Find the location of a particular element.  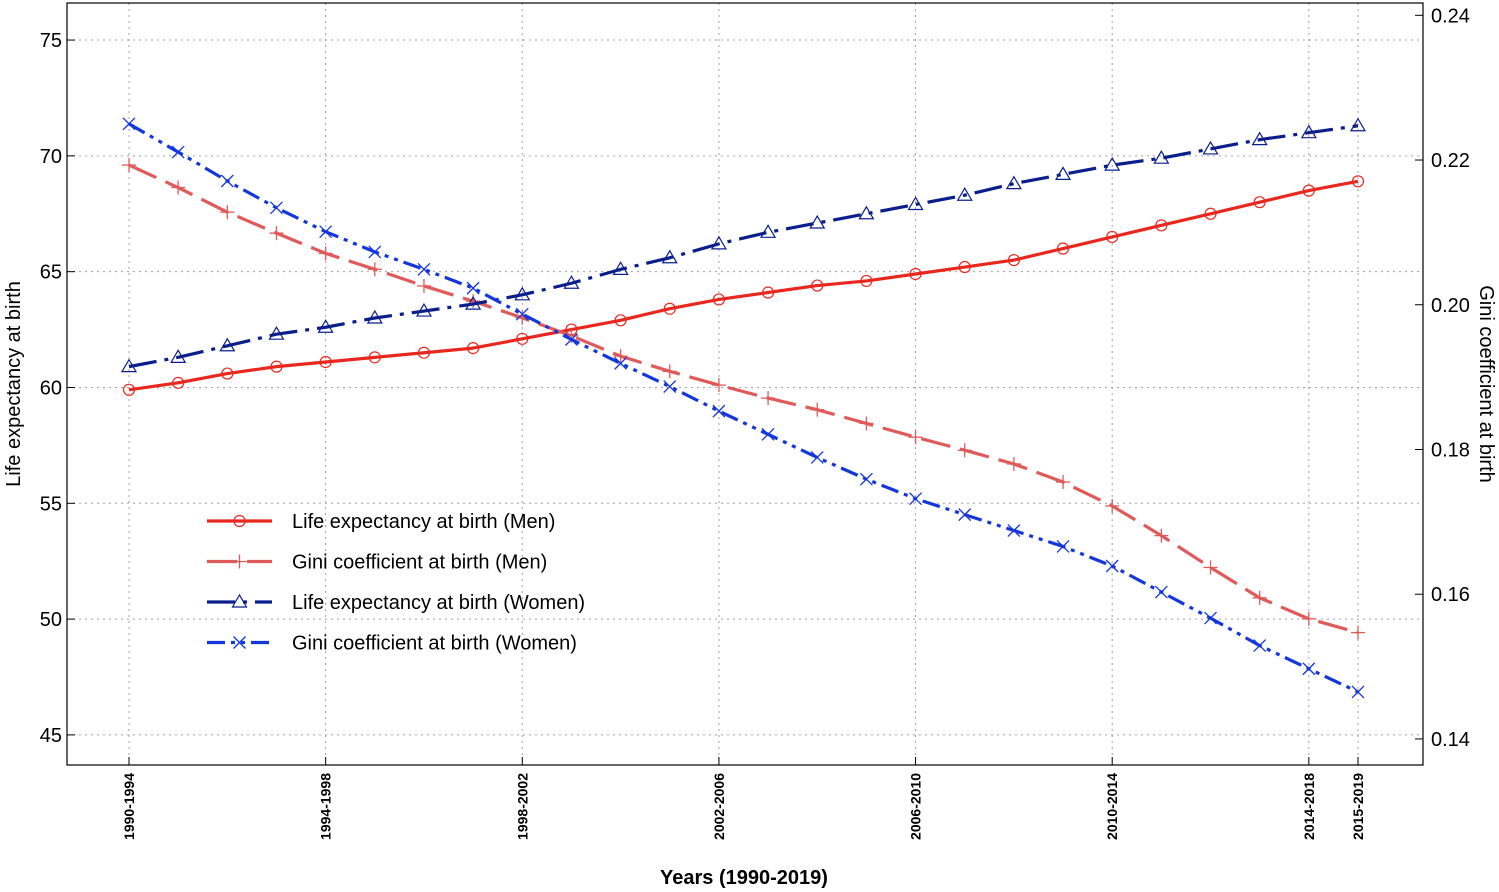

legend-item: Gini coefficient at birth (Women) is located at coordinates (392, 644).